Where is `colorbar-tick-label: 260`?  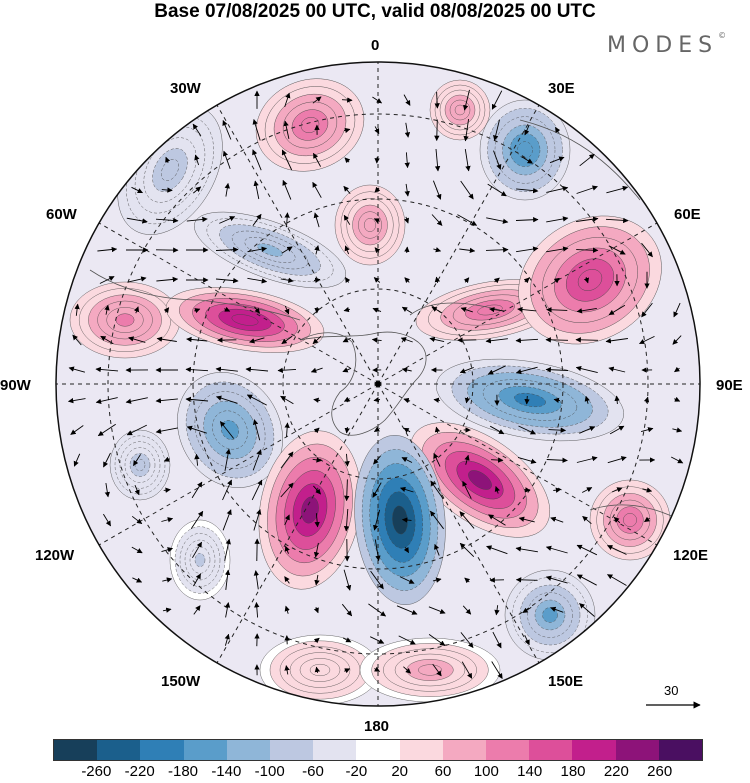
colorbar-tick-label: 260 is located at coordinates (660, 771).